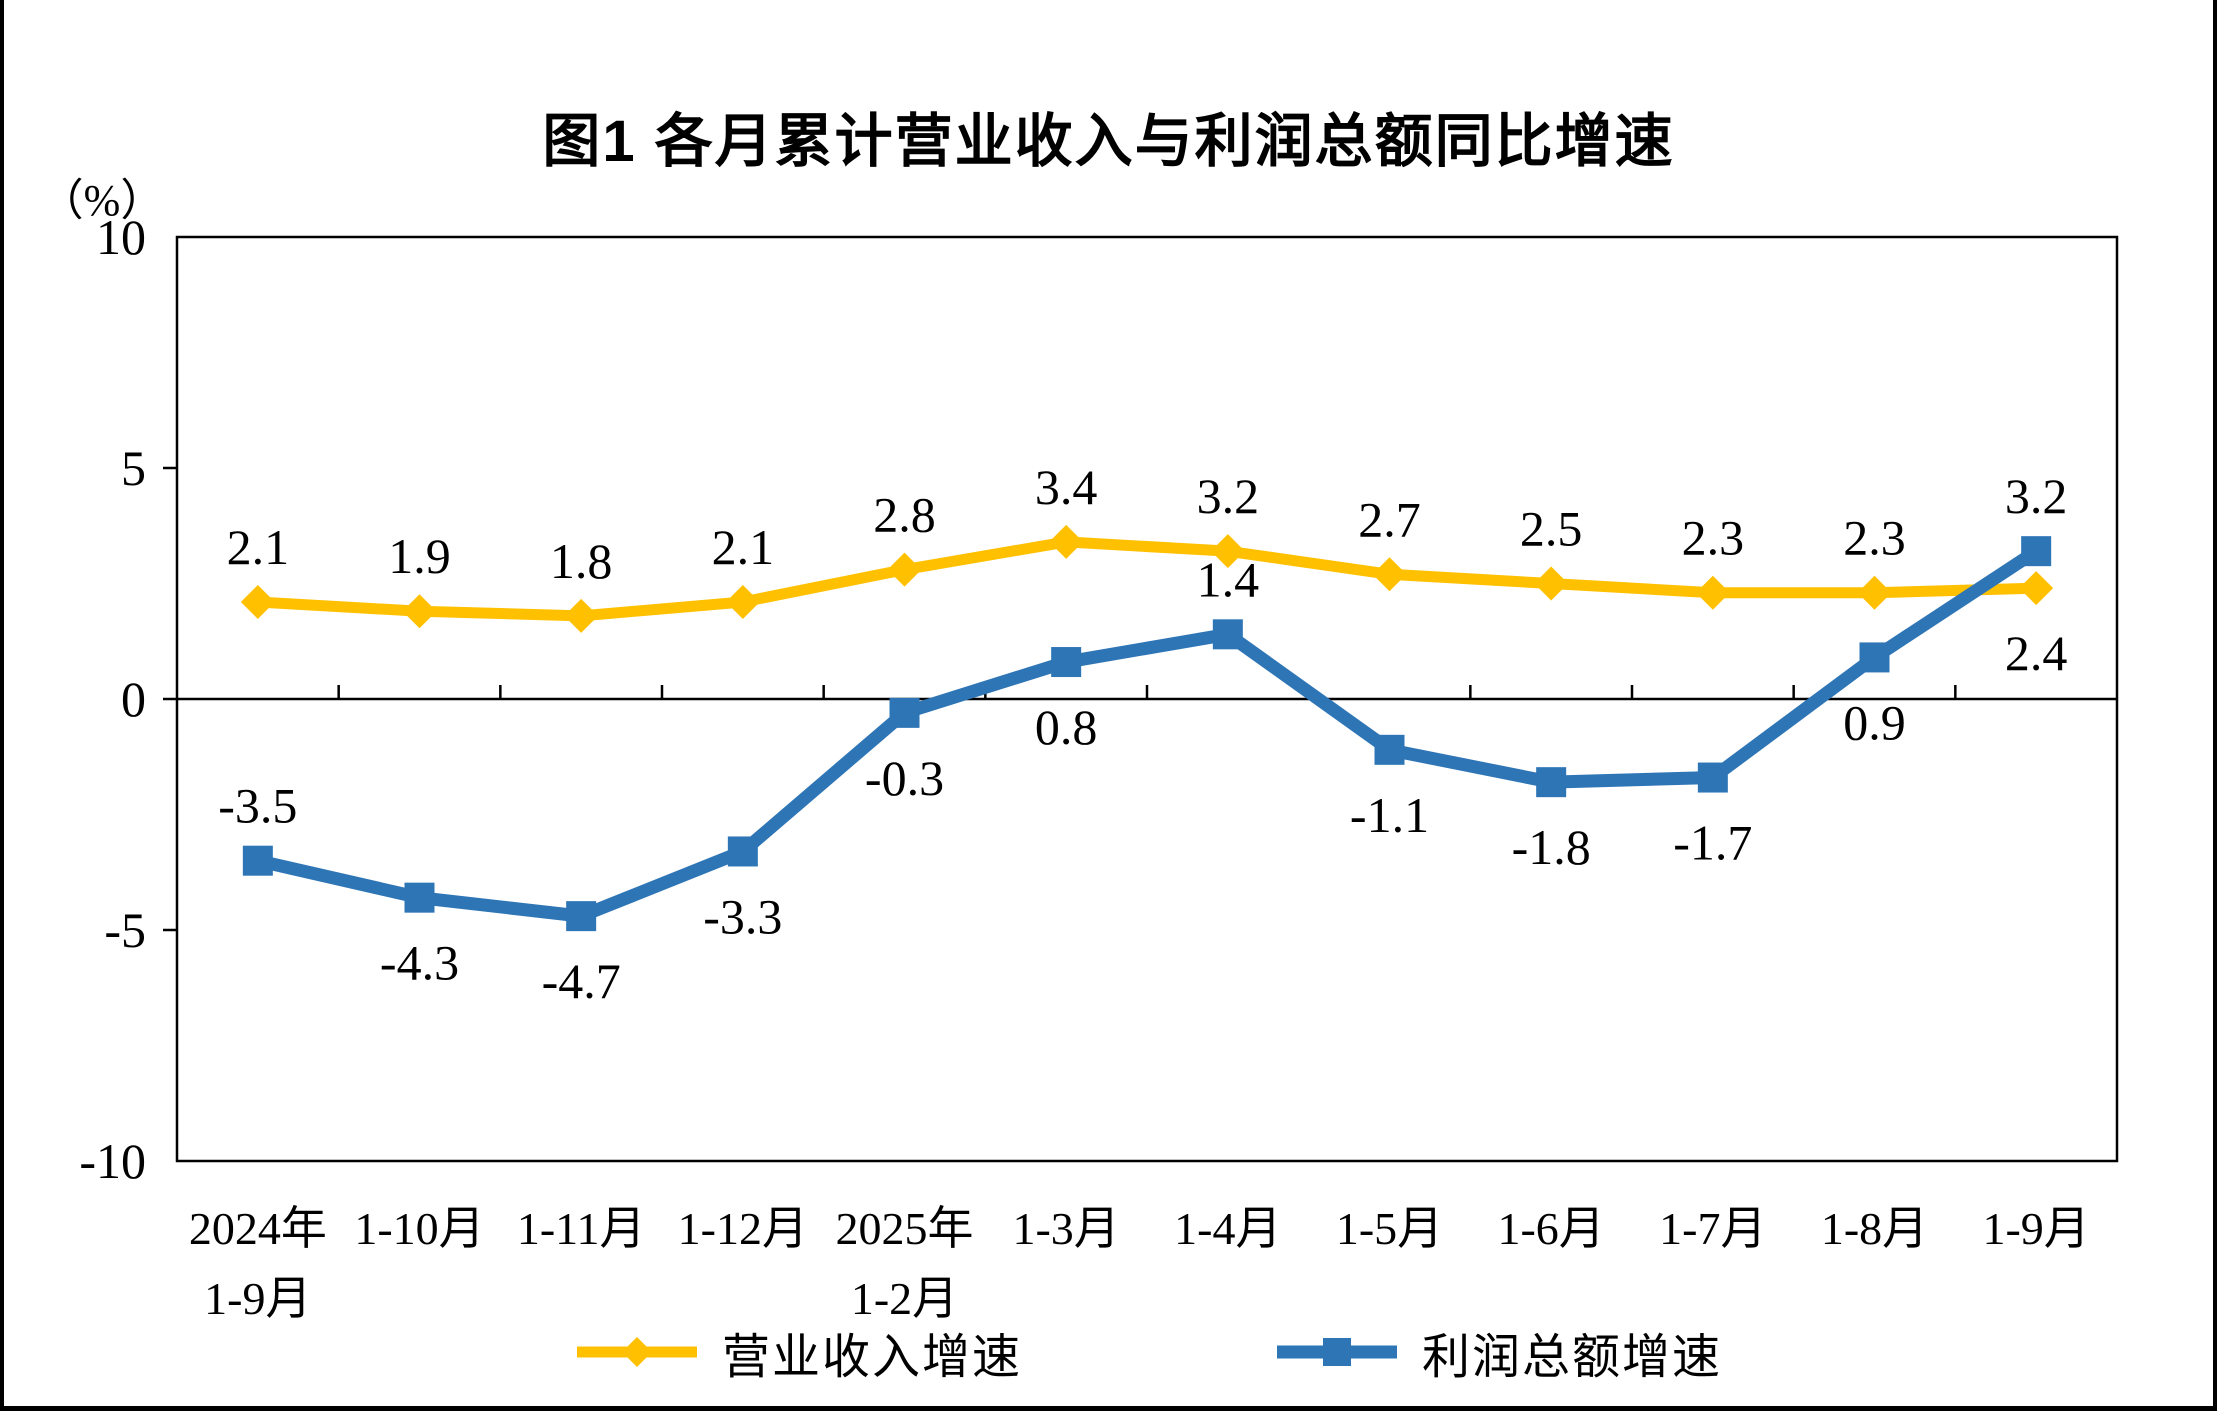 The image size is (2217, 1411). What do you see at coordinates (904, 515) in the screenshot?
I see `data-label: 2.8` at bounding box center [904, 515].